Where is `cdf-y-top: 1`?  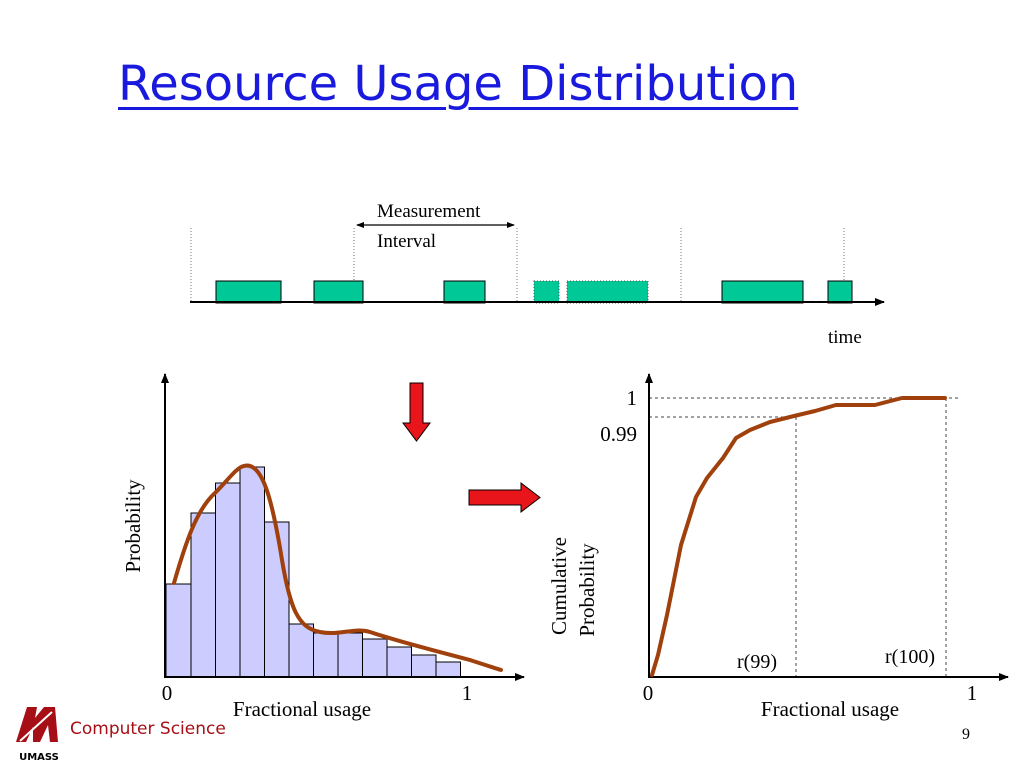 cdf-y-top: 1 is located at coordinates (632, 398).